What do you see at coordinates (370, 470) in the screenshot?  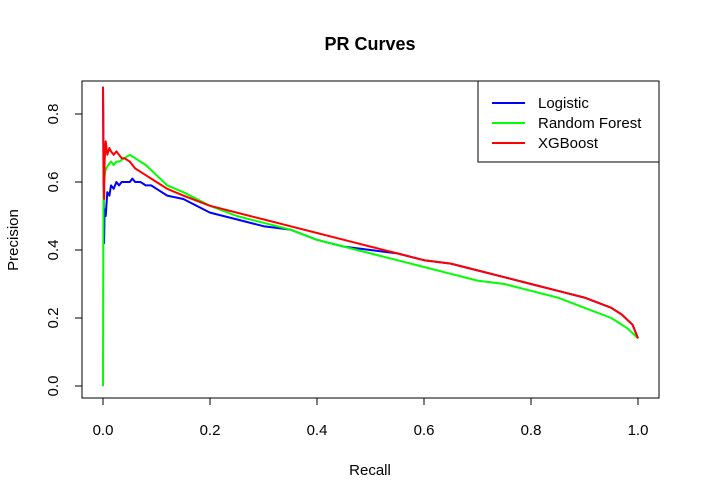 I see `x-axis-label: Recall` at bounding box center [370, 470].